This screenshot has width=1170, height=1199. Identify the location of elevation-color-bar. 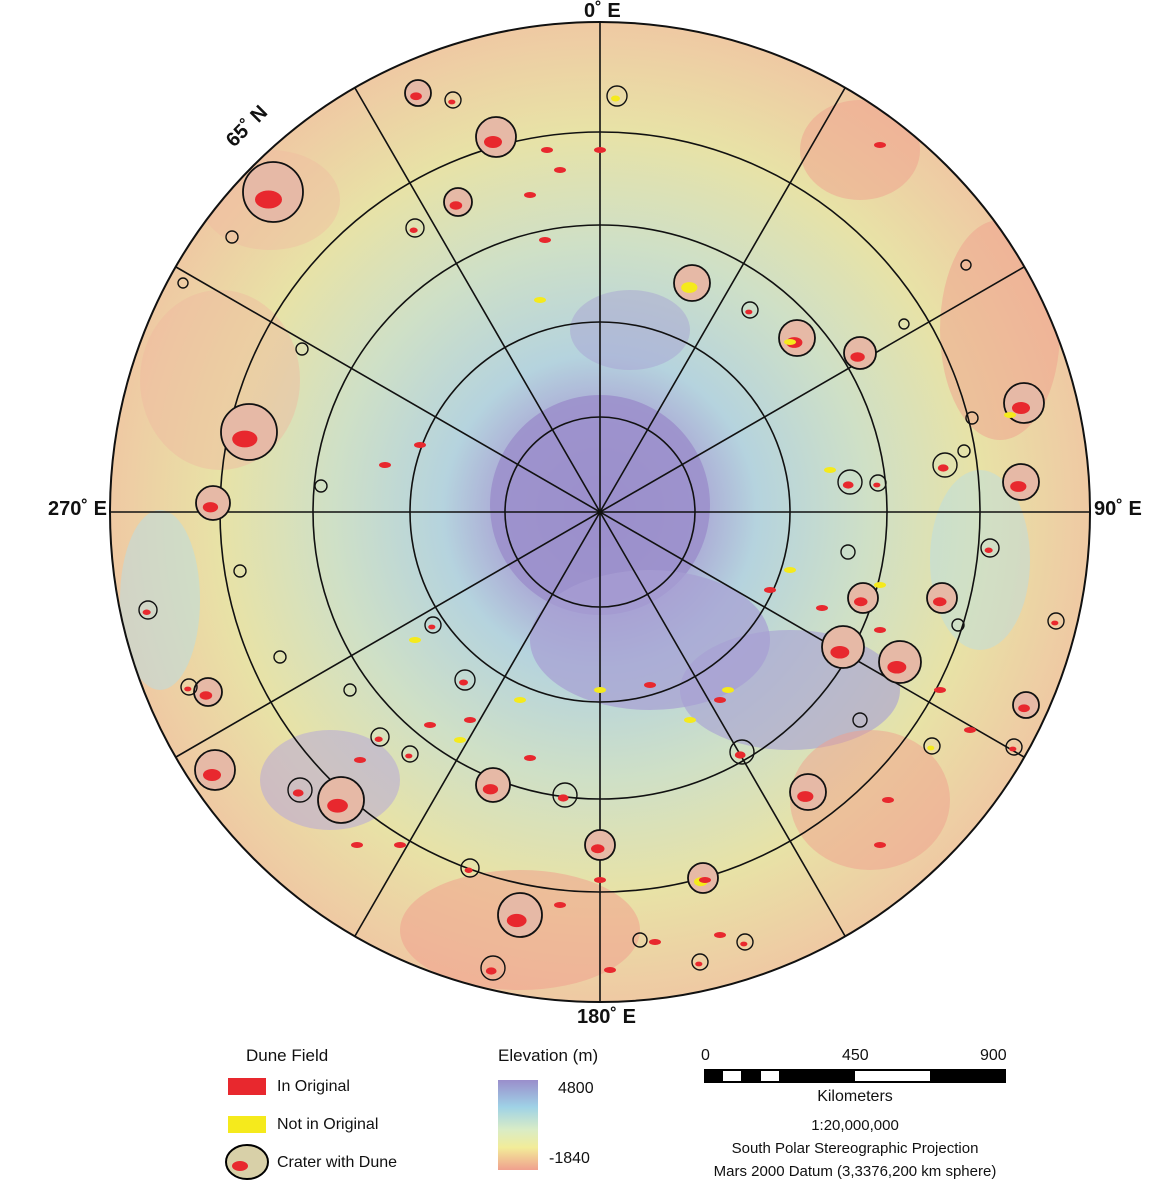
(518, 1125).